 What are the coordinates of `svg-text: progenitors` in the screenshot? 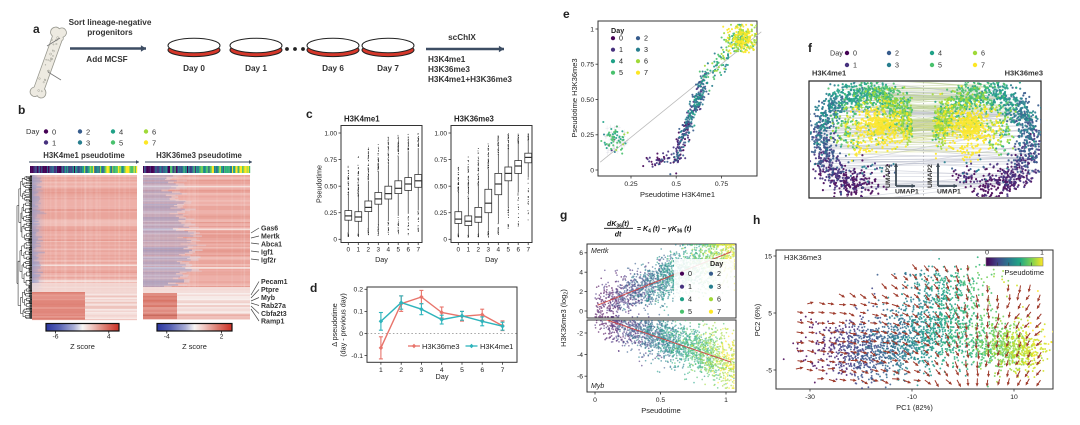 It's located at (110, 32).